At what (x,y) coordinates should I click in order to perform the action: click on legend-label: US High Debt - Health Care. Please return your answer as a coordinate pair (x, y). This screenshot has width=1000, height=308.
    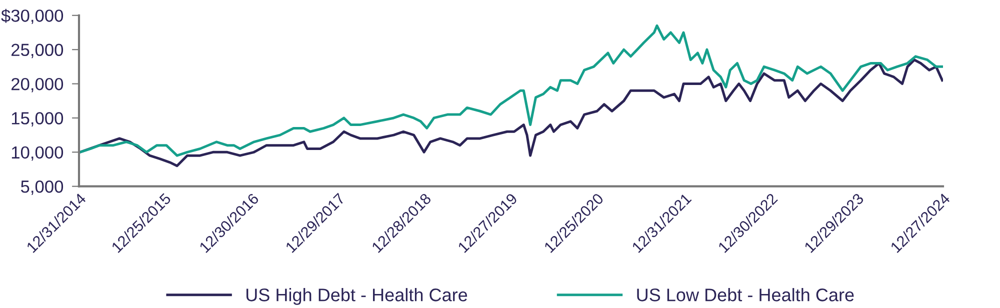
    Looking at the image, I should click on (357, 296).